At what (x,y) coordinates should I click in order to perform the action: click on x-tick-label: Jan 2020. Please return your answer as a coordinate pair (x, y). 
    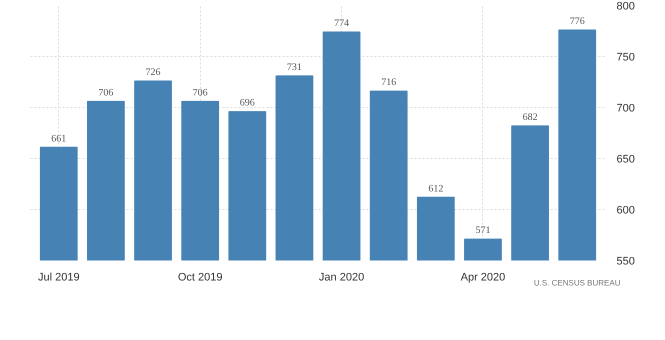
    Looking at the image, I should click on (341, 278).